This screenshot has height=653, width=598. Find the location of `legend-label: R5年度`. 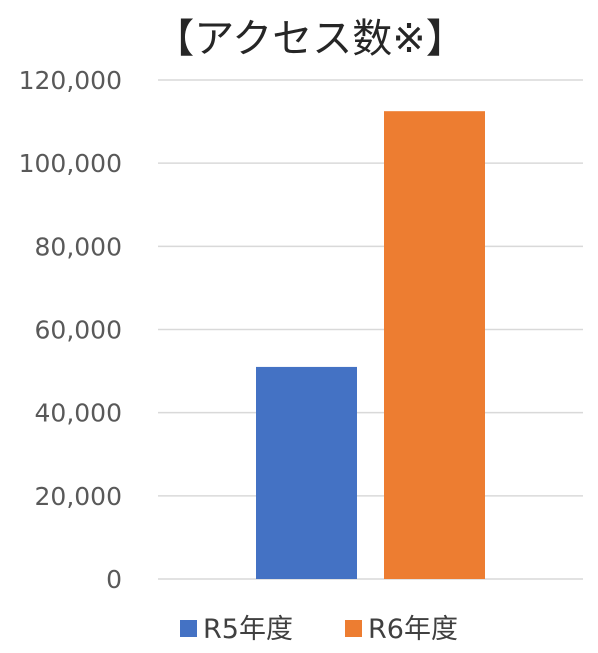

legend-label: R5年度 is located at coordinates (248, 629).